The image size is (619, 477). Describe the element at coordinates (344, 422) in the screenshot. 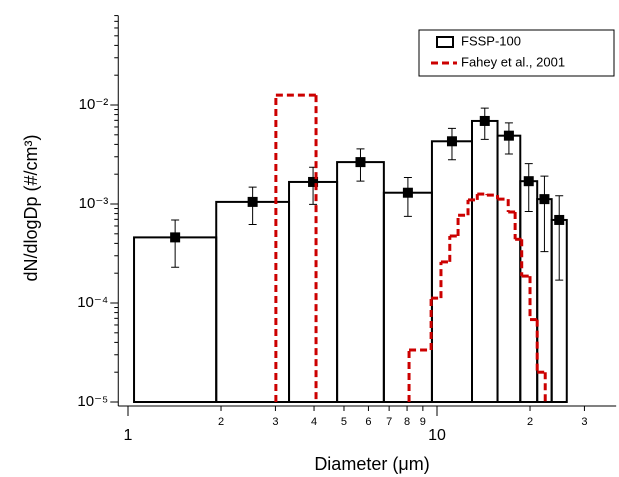

I see `x-tick-label: 5` at that location.